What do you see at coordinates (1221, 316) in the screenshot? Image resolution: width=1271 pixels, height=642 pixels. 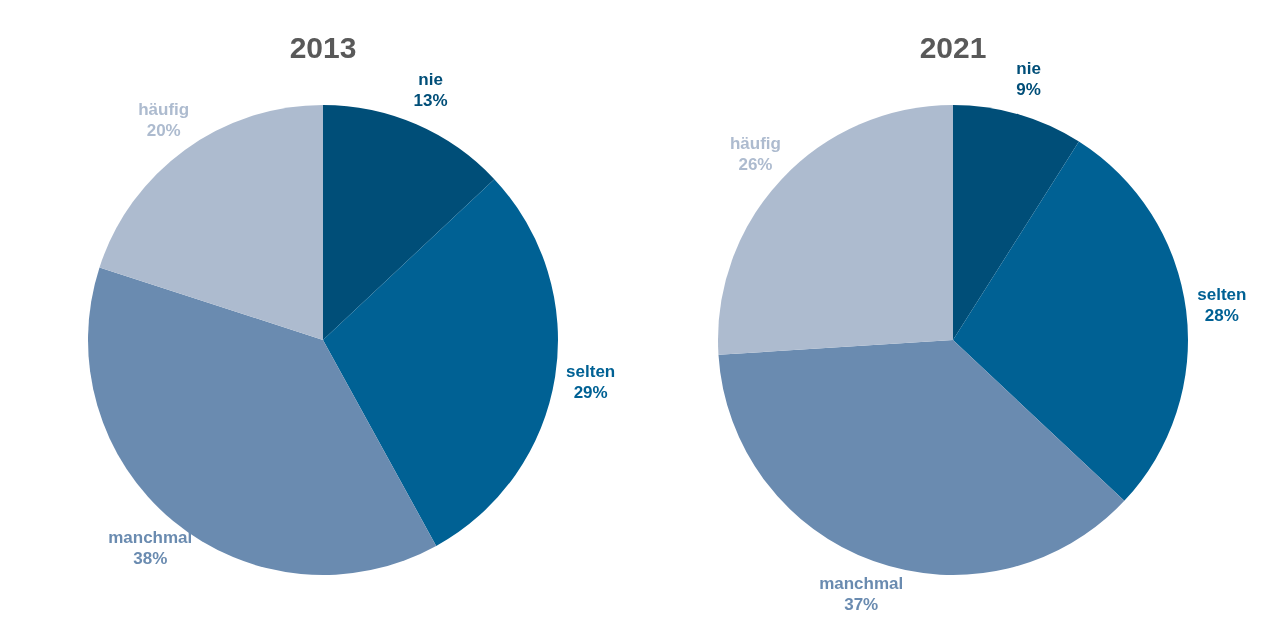 I see `data-label: 28%` at bounding box center [1221, 316].